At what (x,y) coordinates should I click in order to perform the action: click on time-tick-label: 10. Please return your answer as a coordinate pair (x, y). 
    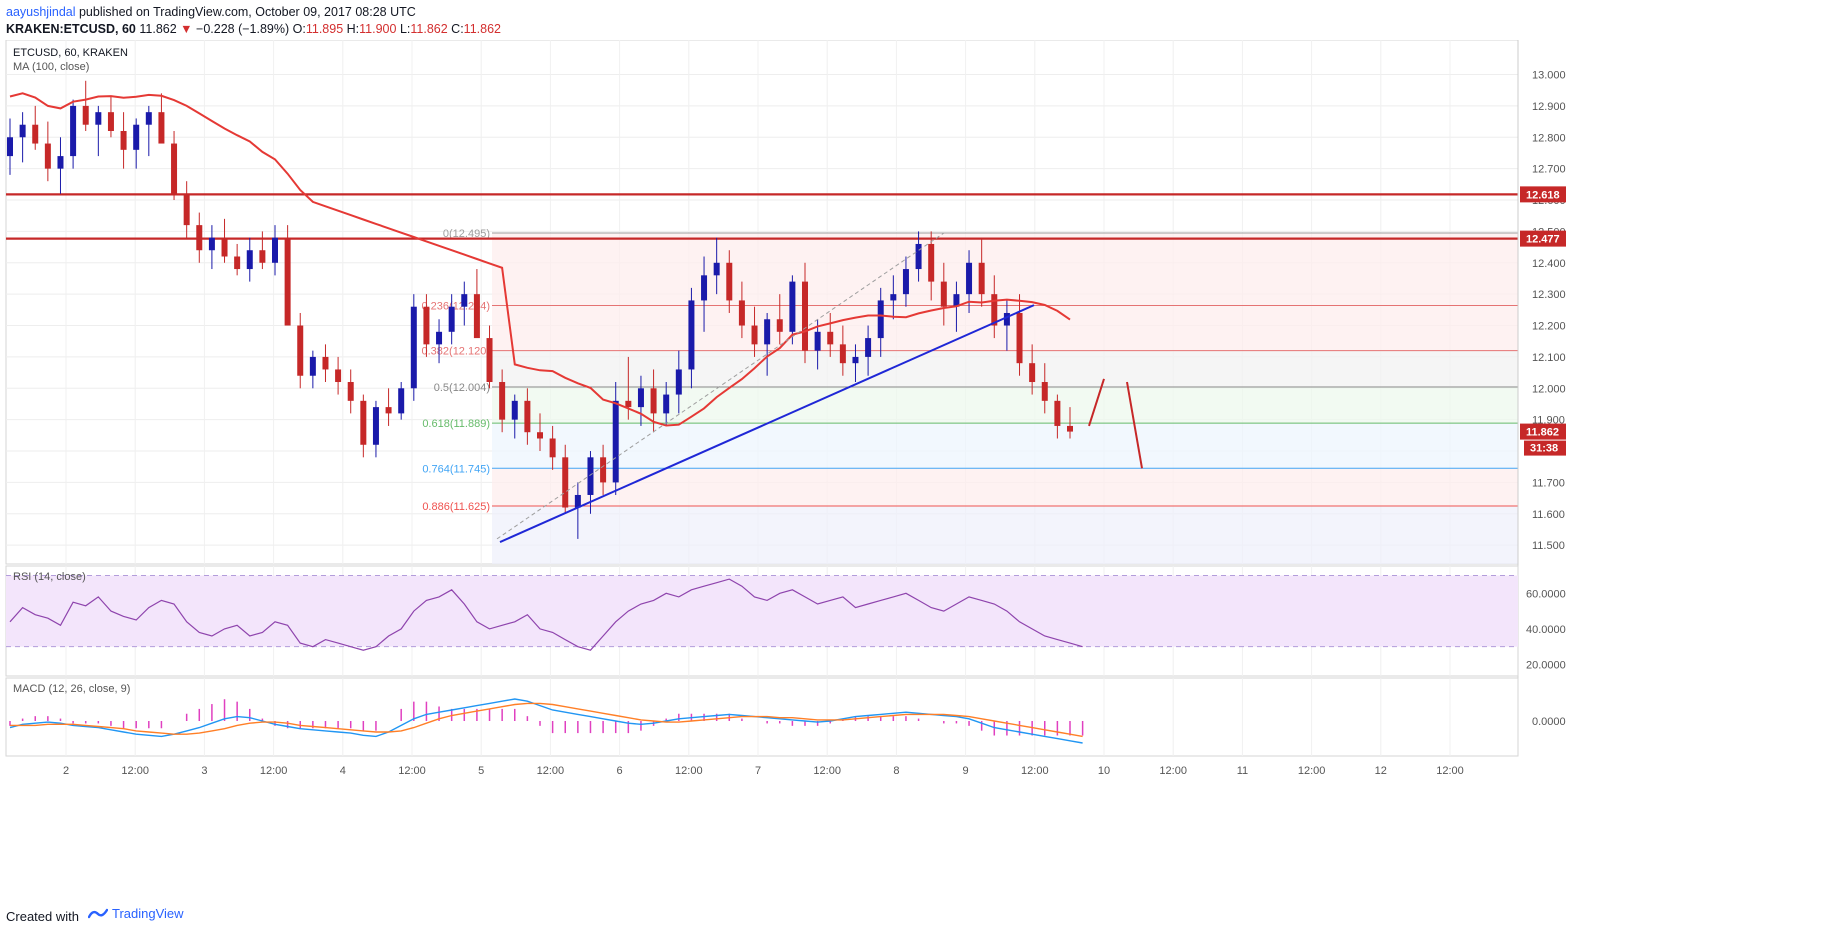
    Looking at the image, I should click on (1104, 771).